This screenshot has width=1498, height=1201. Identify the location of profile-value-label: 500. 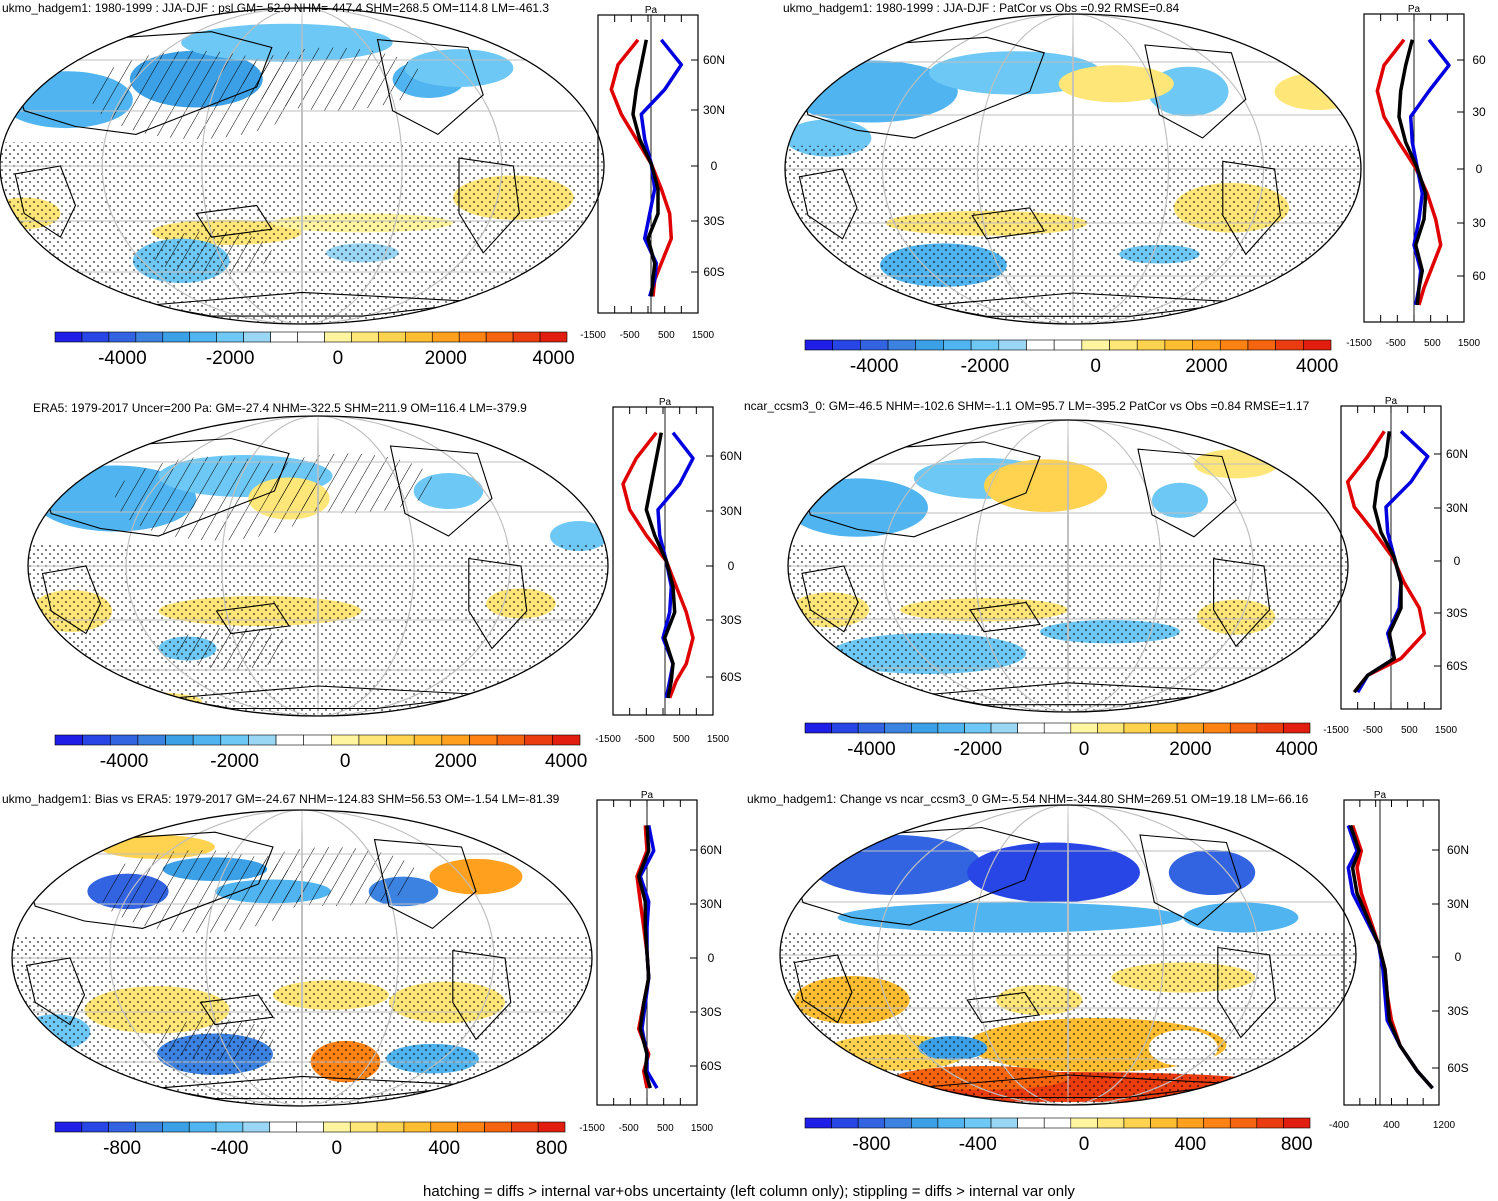
(1432, 343).